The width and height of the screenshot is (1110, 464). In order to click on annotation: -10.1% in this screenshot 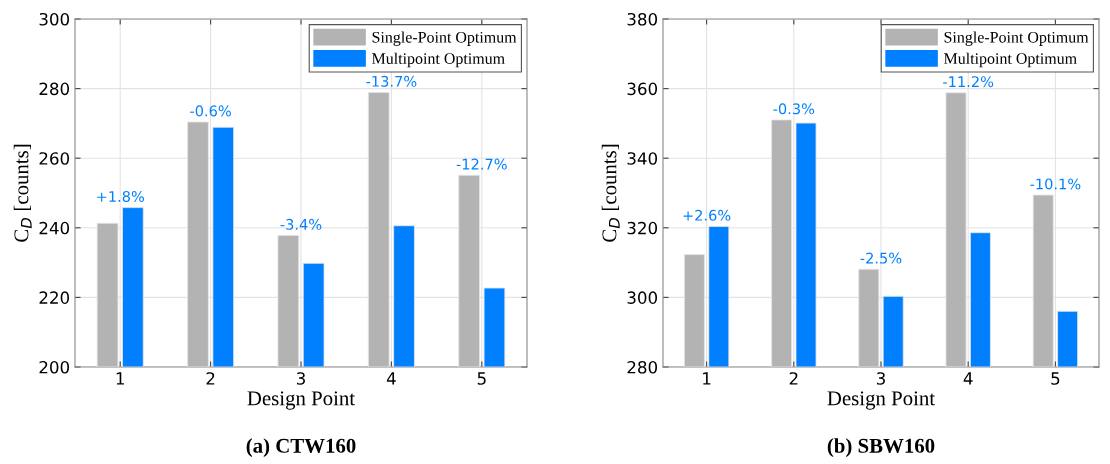, I will do `click(1055, 184)`.